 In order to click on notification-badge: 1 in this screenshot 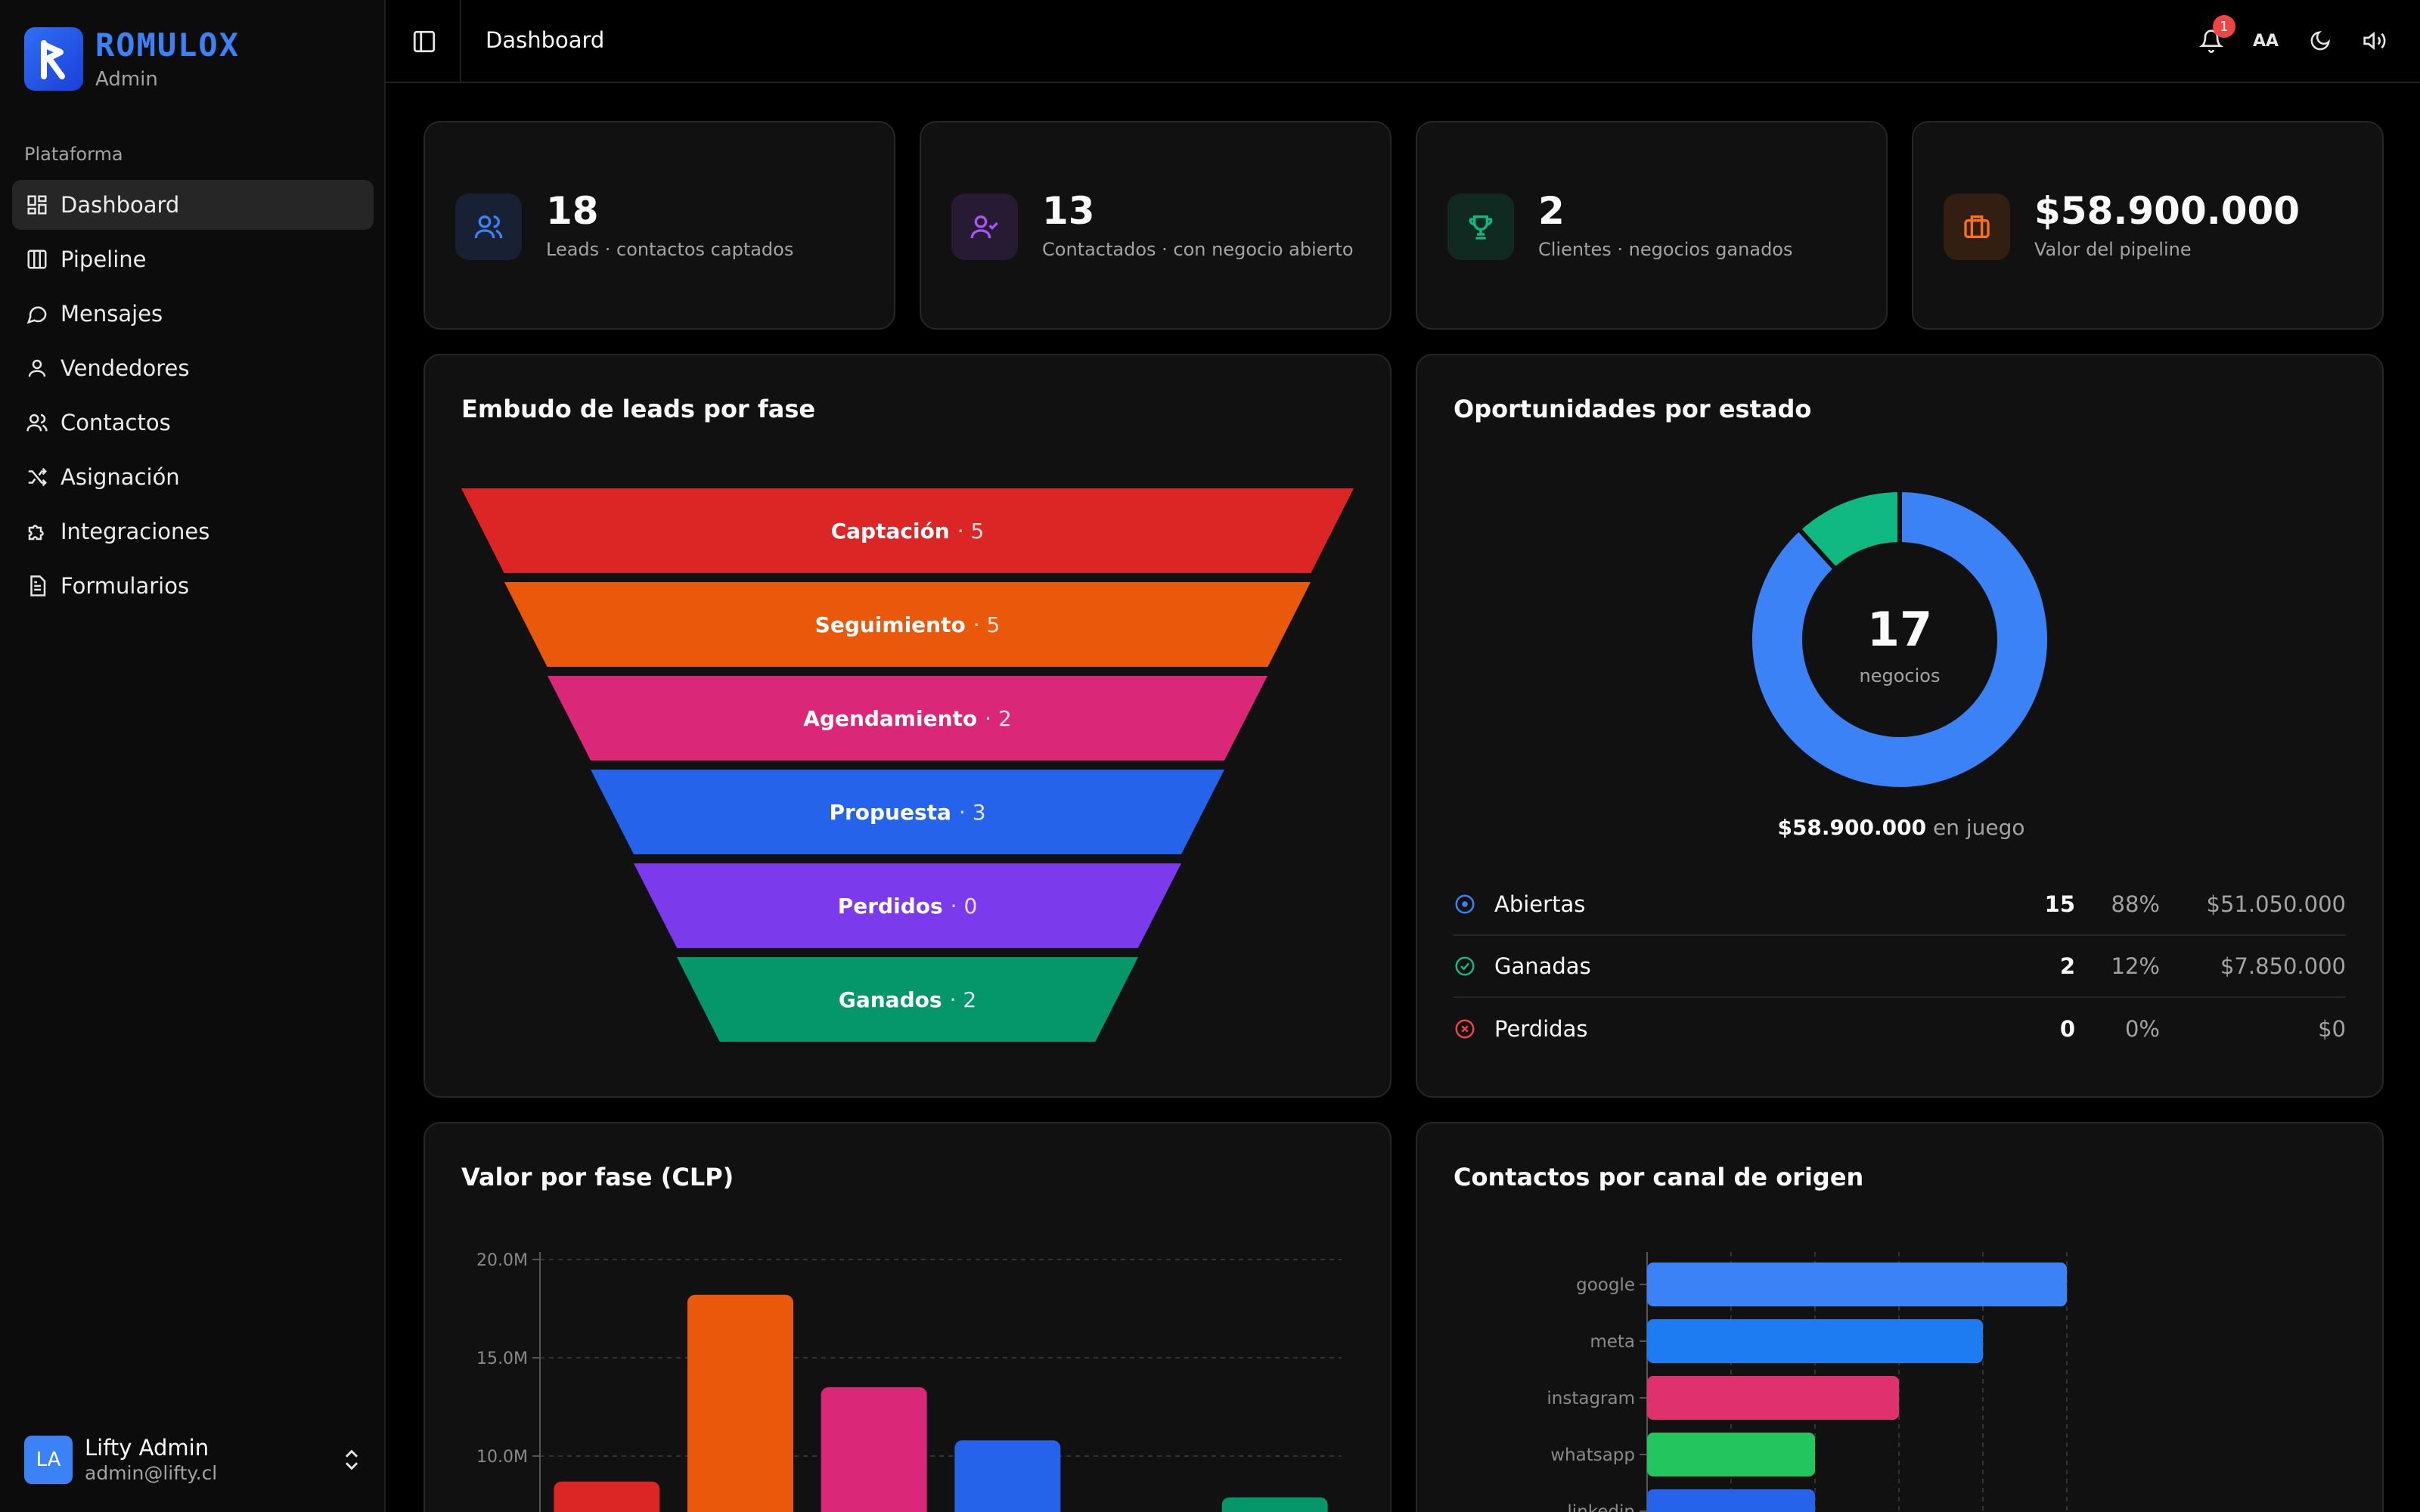, I will do `click(2224, 26)`.